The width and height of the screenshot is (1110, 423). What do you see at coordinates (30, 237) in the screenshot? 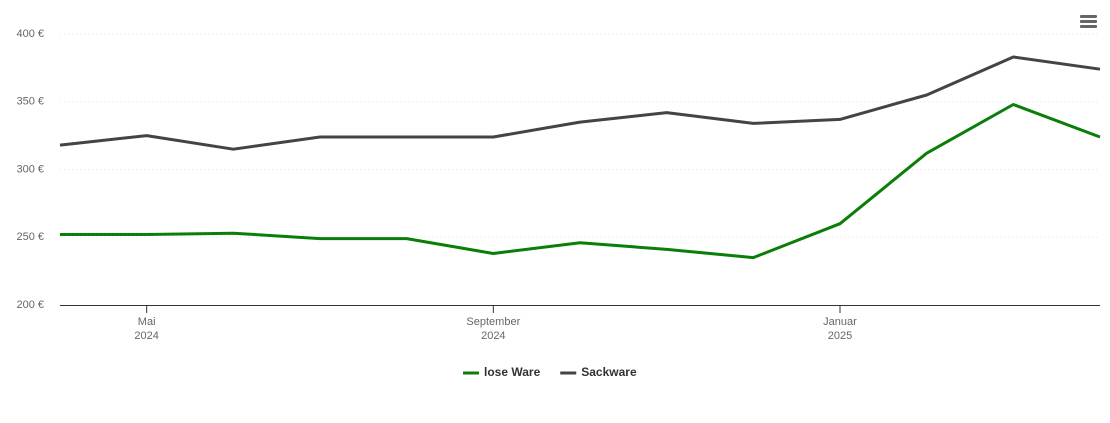
I see `y-tick-label: 250 €` at bounding box center [30, 237].